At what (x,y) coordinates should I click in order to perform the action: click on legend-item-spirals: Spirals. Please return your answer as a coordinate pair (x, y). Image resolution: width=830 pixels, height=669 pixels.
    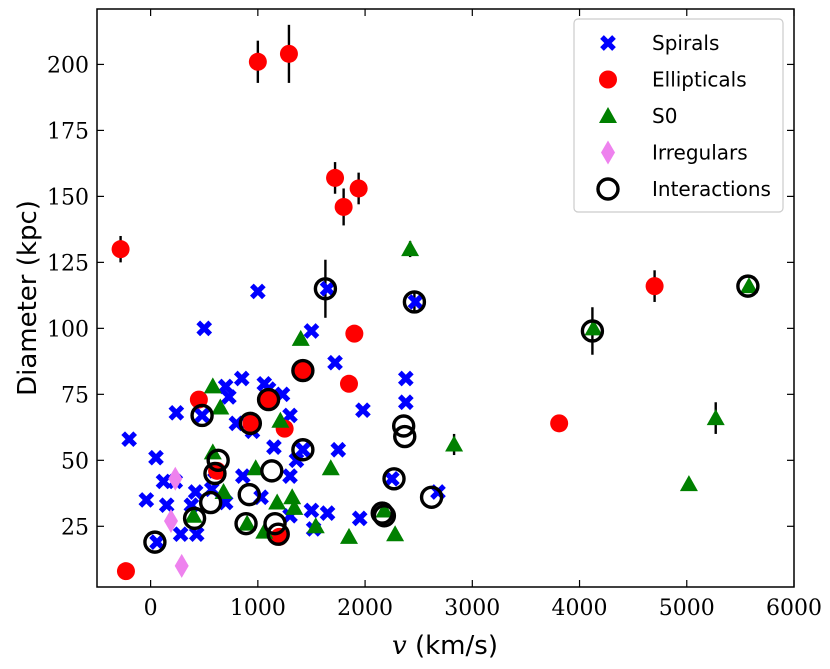
    Looking at the image, I should click on (659, 43).